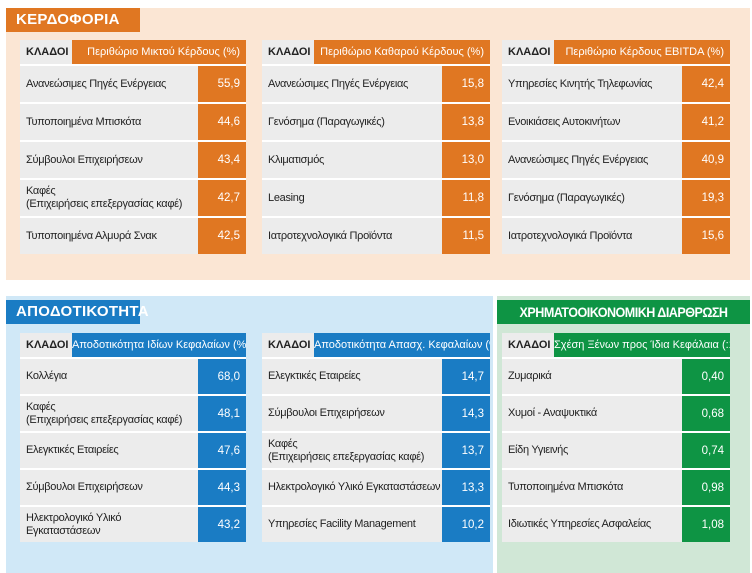  Describe the element at coordinates (159, 345) in the screenshot. I see `column-header-metric: Αποδοτικότητα Ιδίων Κεφαλαίων (%)` at that location.